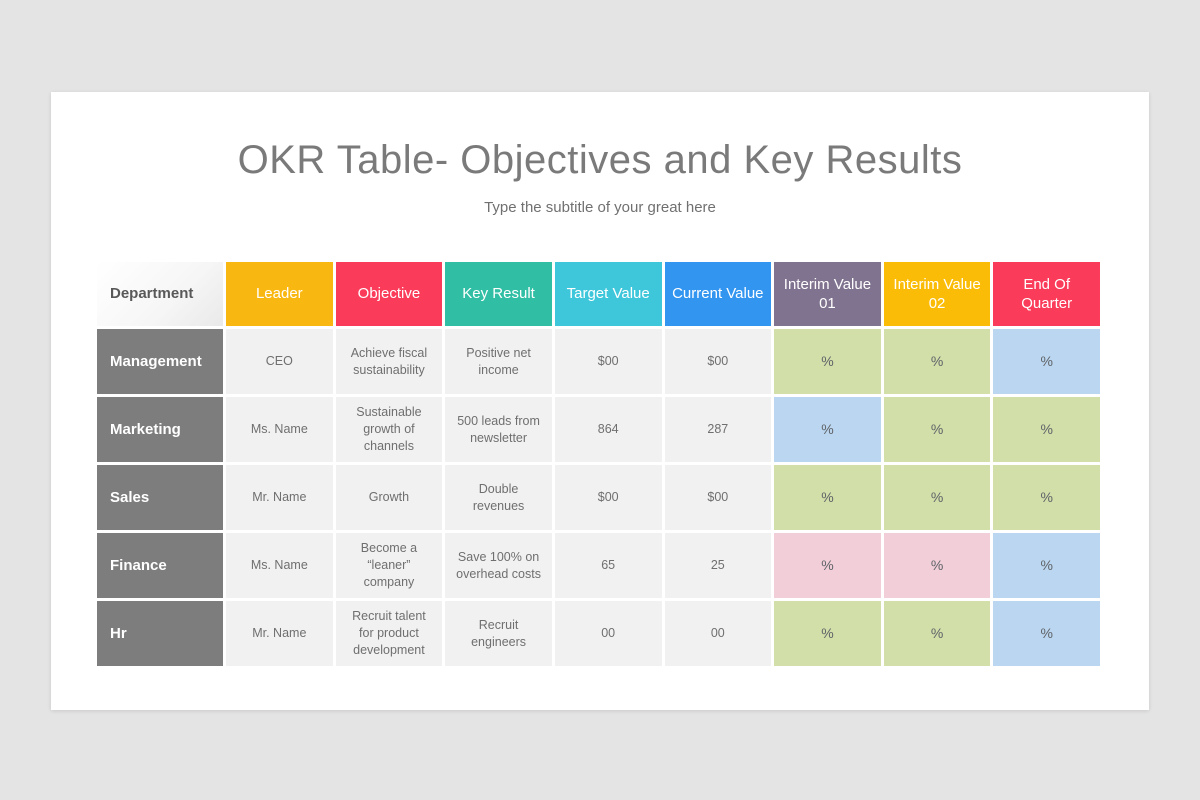 Image resolution: width=1200 pixels, height=800 pixels. Describe the element at coordinates (498, 361) in the screenshot. I see `key-result-cell: Positive net income` at that location.